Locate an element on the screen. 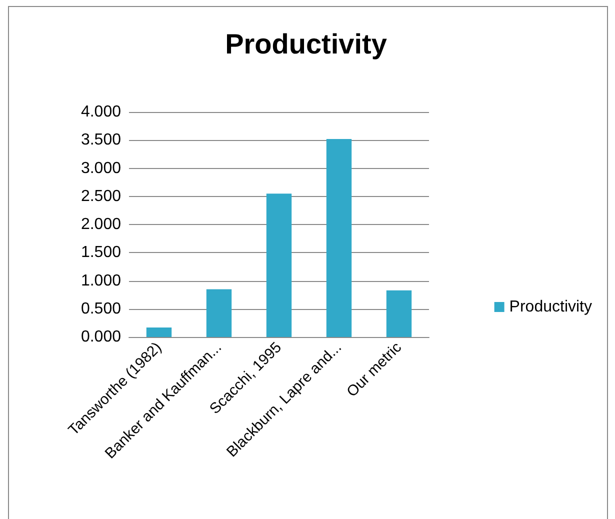 The height and width of the screenshot is (519, 615). y-tick-label: 1.000 is located at coordinates (101, 281).